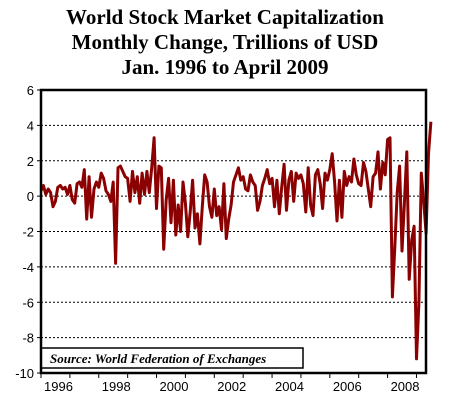  I want to click on x-tick-label: 1998, so click(116, 386).